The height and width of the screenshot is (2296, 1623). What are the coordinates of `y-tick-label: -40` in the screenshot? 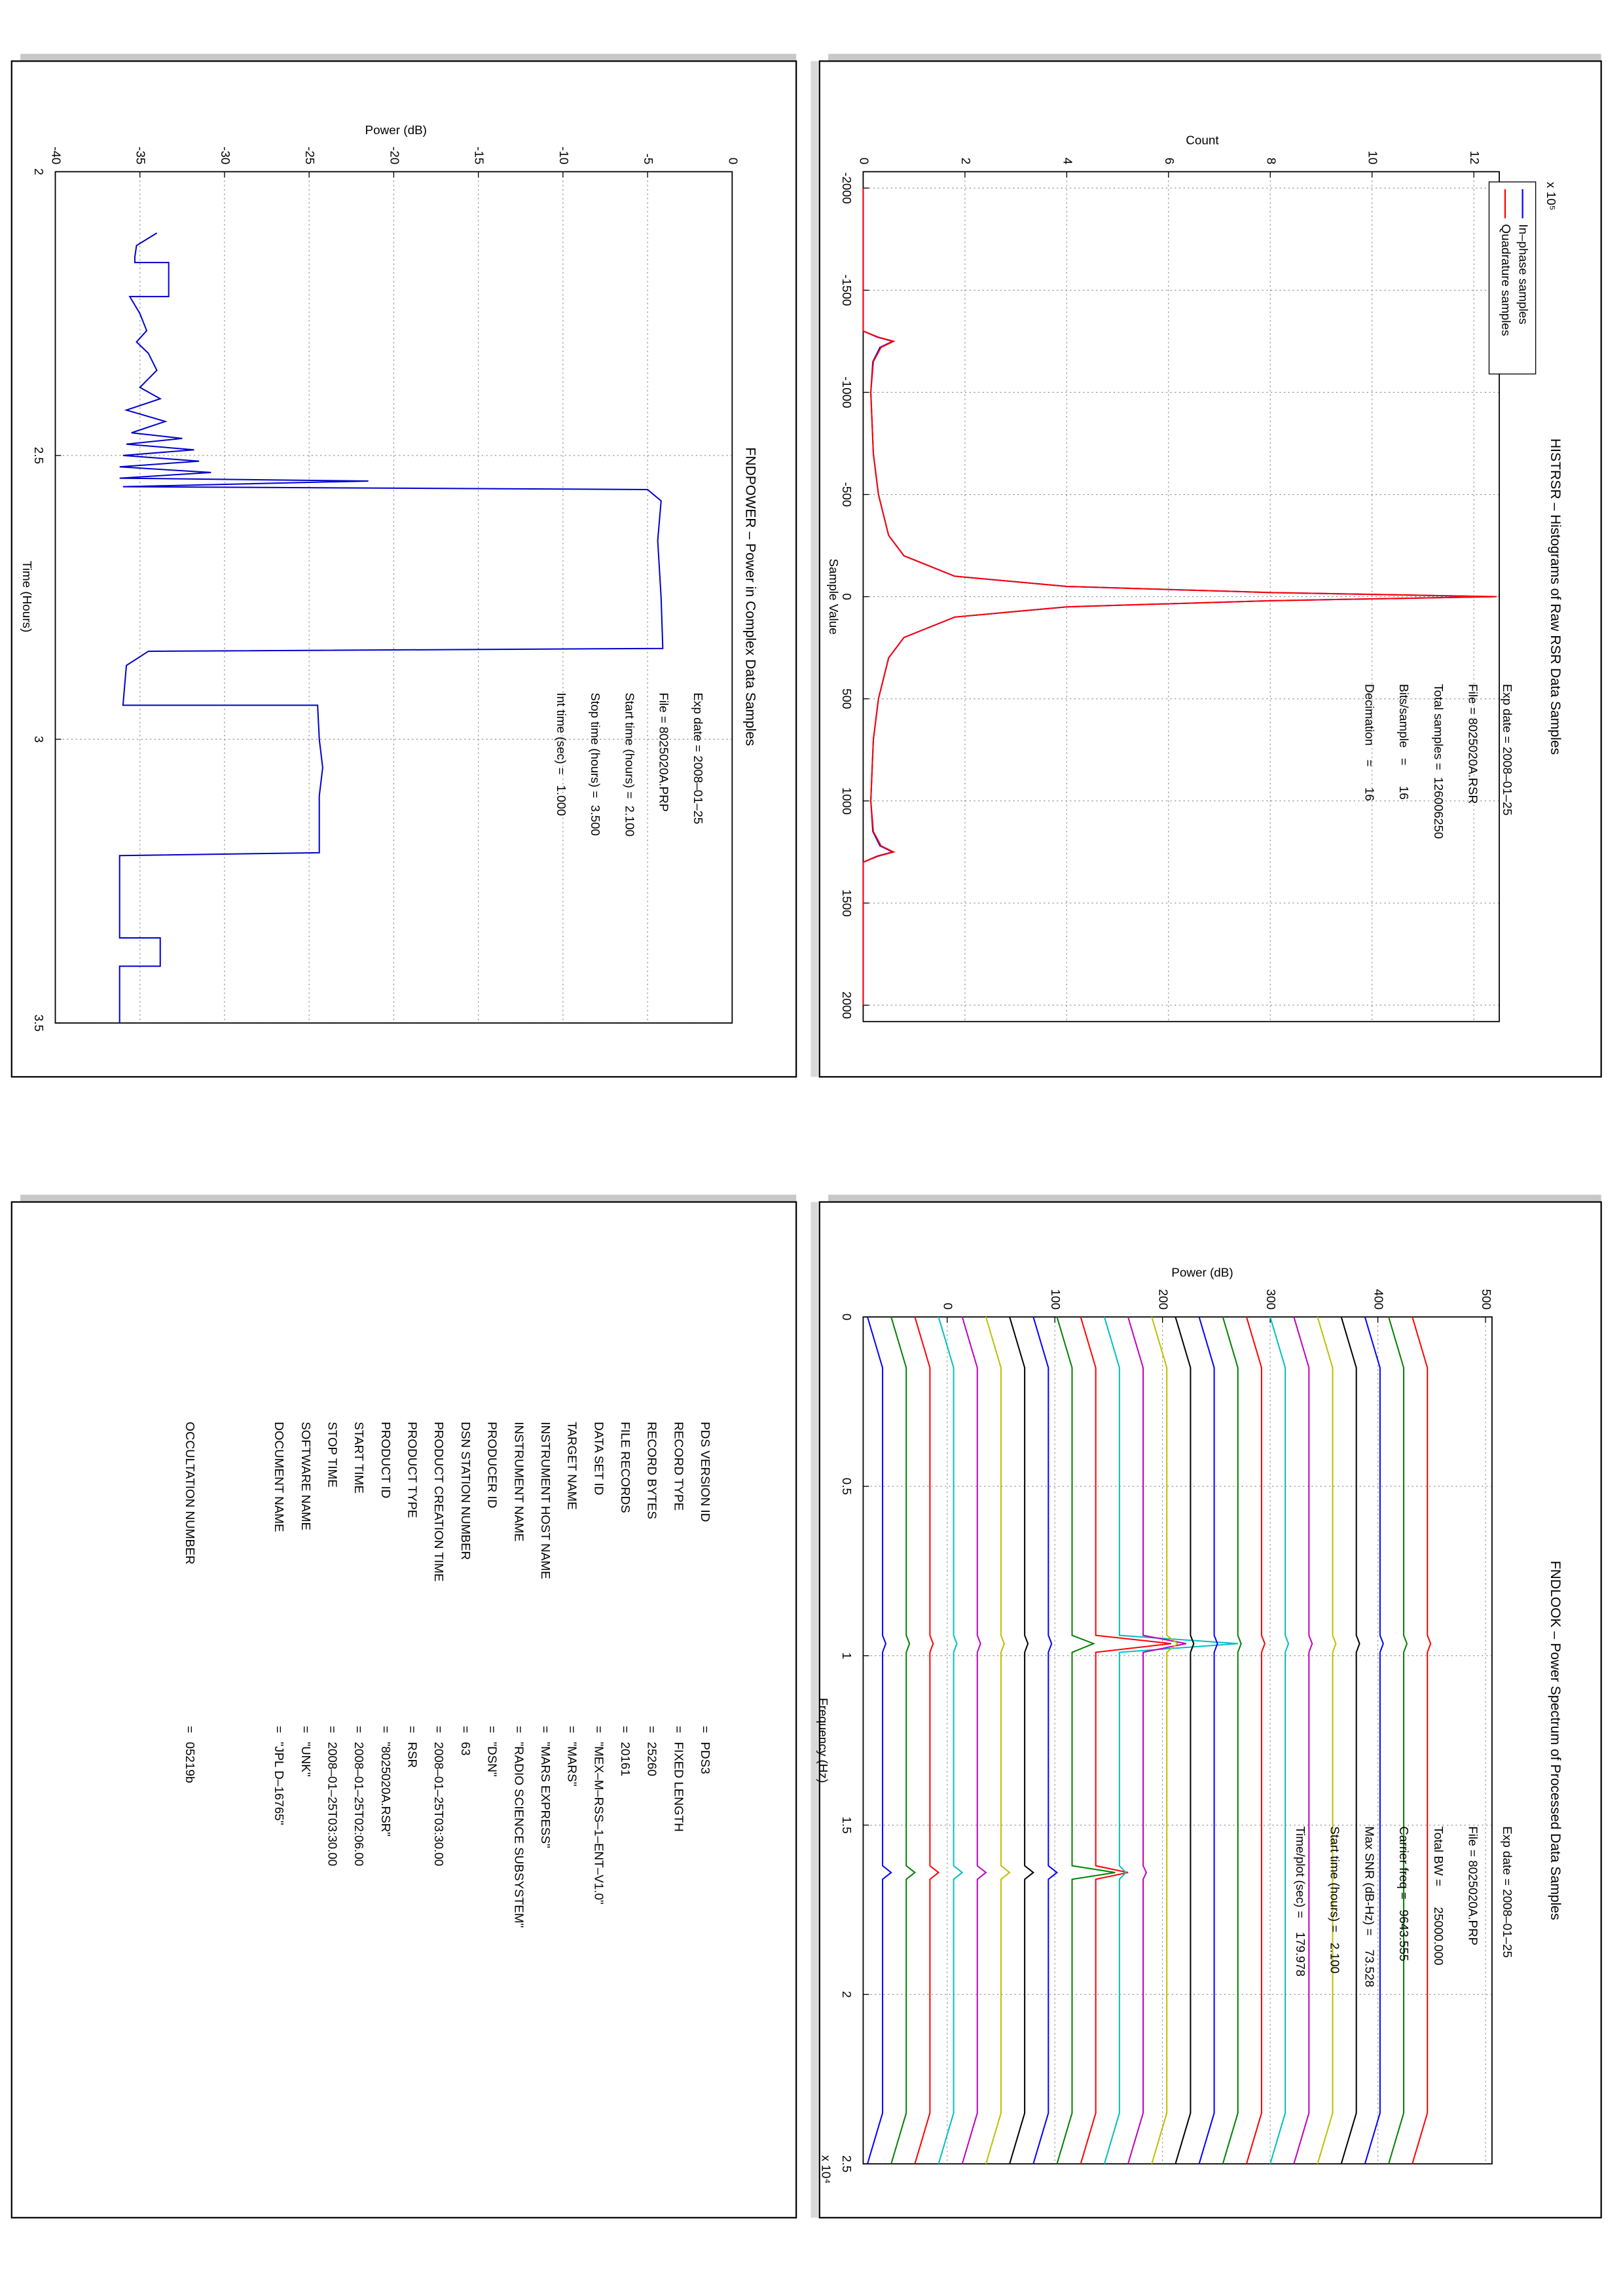 It's located at (56, 155).